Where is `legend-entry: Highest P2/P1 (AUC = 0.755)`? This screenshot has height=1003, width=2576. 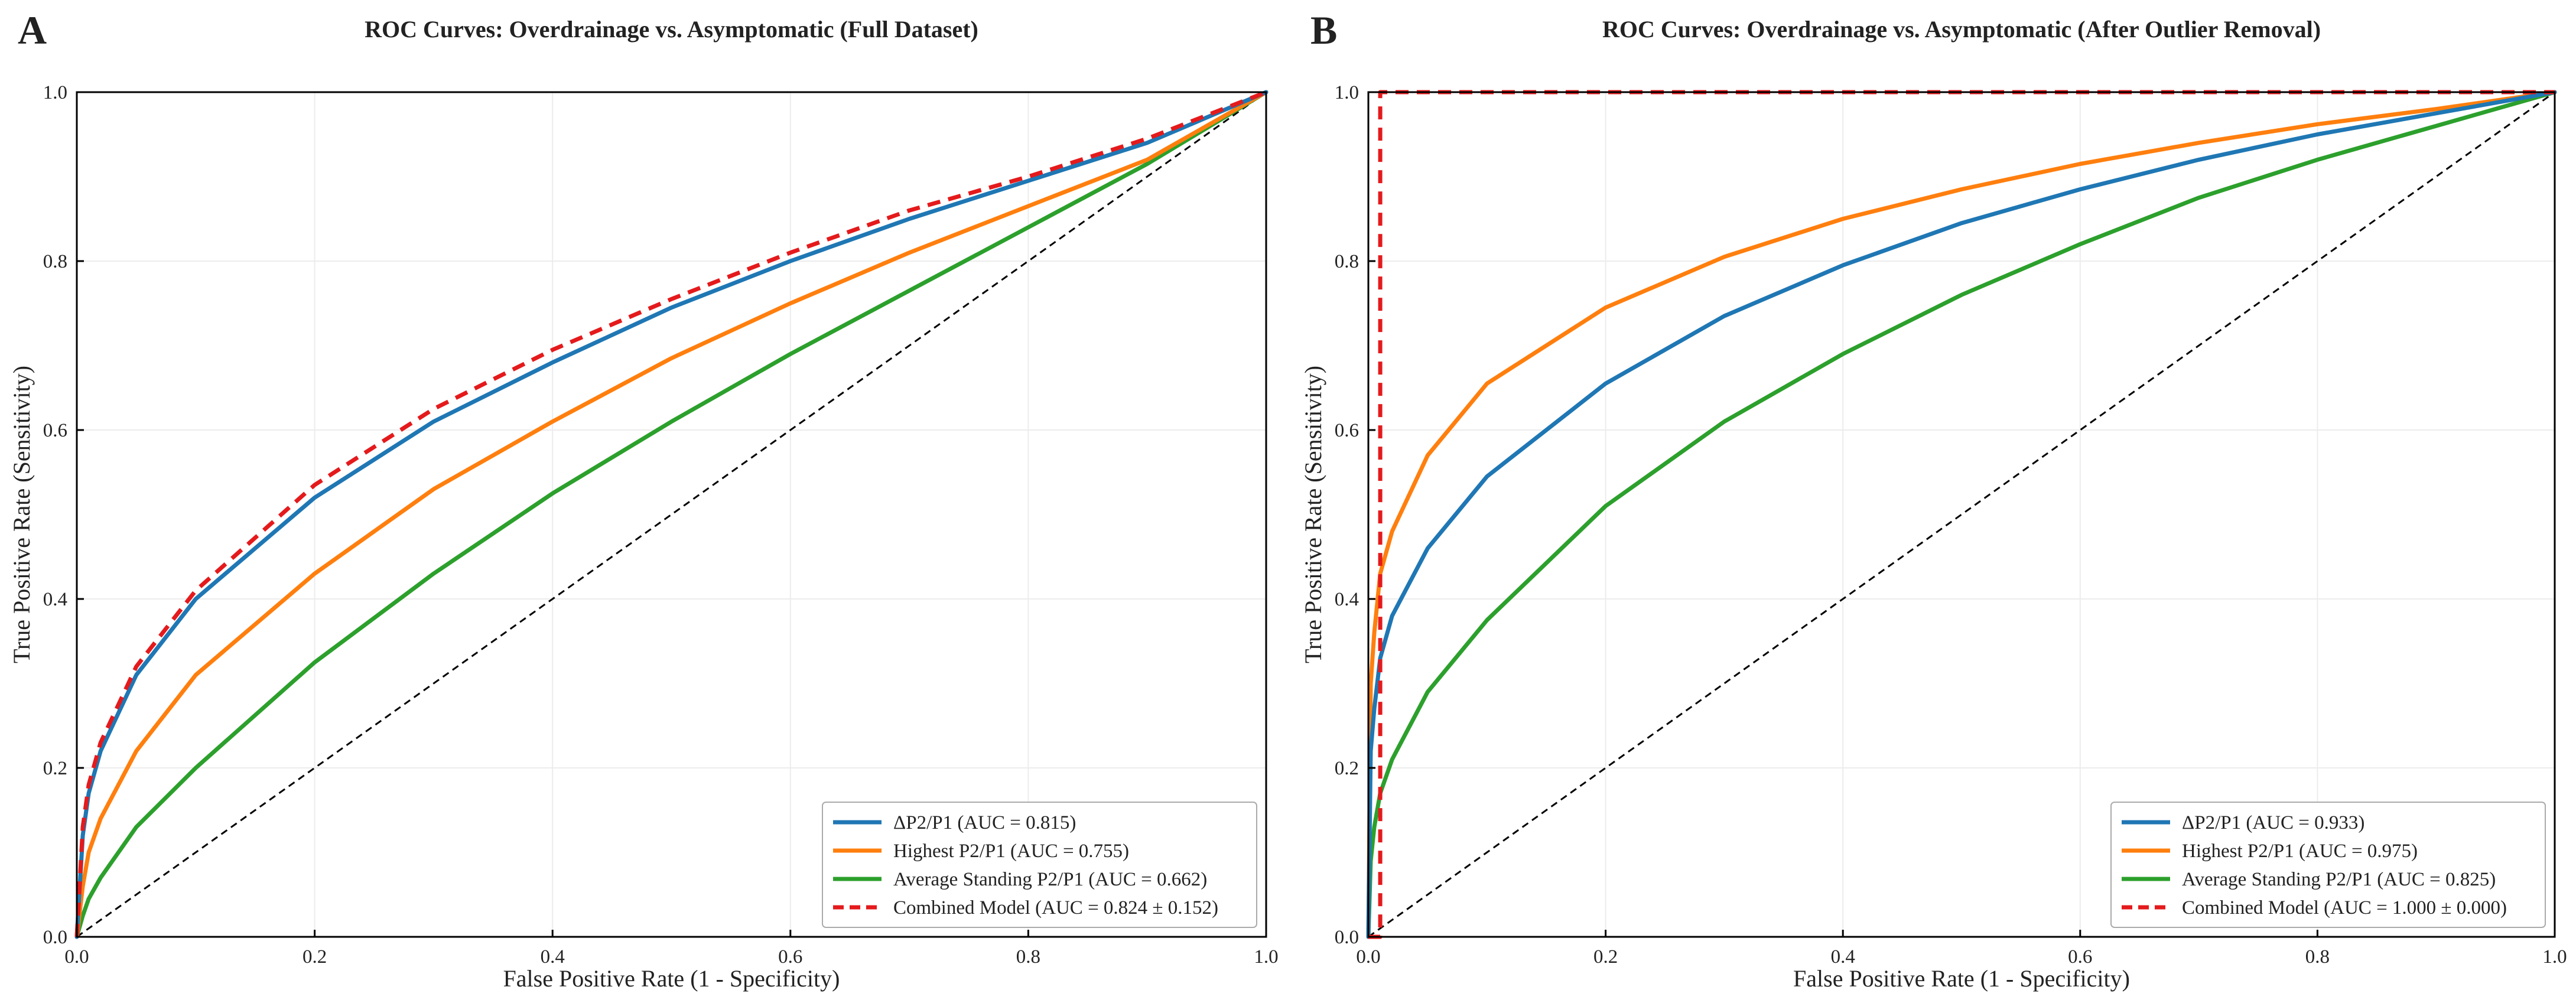 legend-entry: Highest P2/P1 (AUC = 0.755) is located at coordinates (1011, 851).